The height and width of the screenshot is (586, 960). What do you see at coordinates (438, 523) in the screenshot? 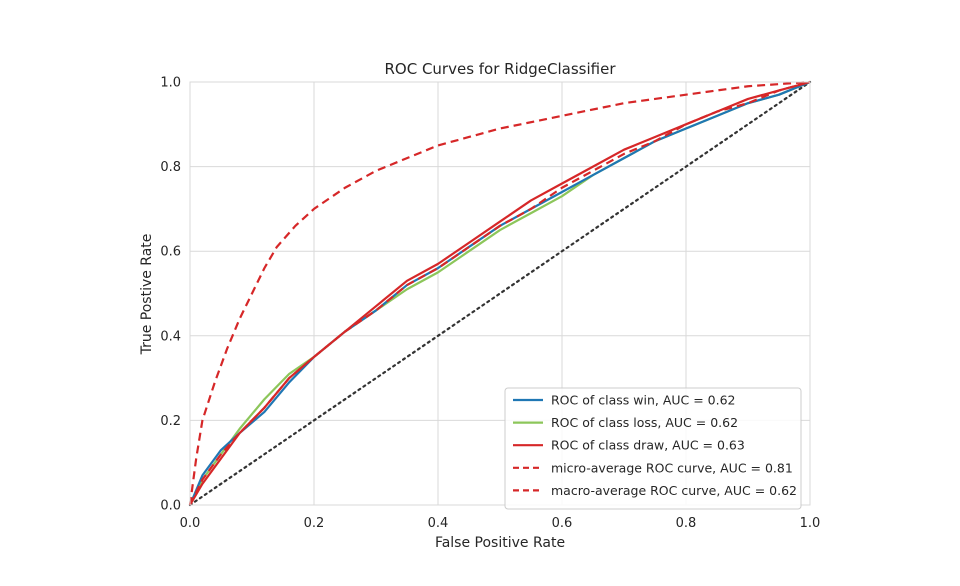
I see `x-tick-label: 0.4` at bounding box center [438, 523].